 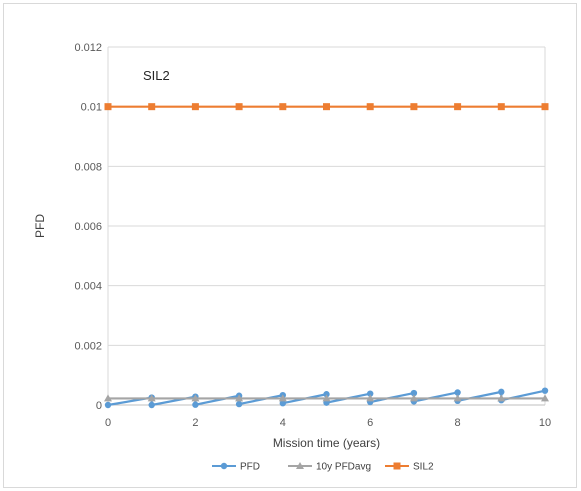 I want to click on x-axis-title: Mission time (years), so click(x=326, y=443).